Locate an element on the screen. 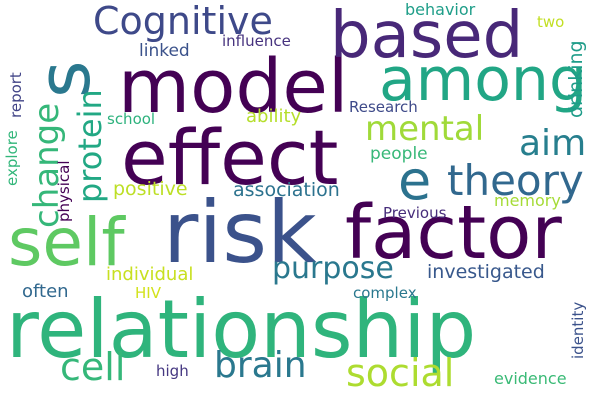 The height and width of the screenshot is (400, 600). word-physical: physical is located at coordinates (64, 191).